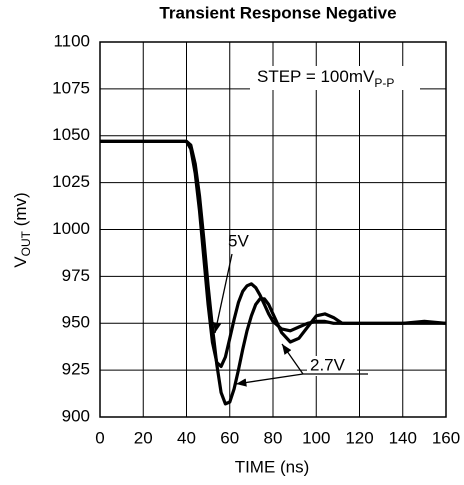 This screenshot has height=485, width=464. I want to click on y-axis-label: VOUT (mv), so click(22, 229).